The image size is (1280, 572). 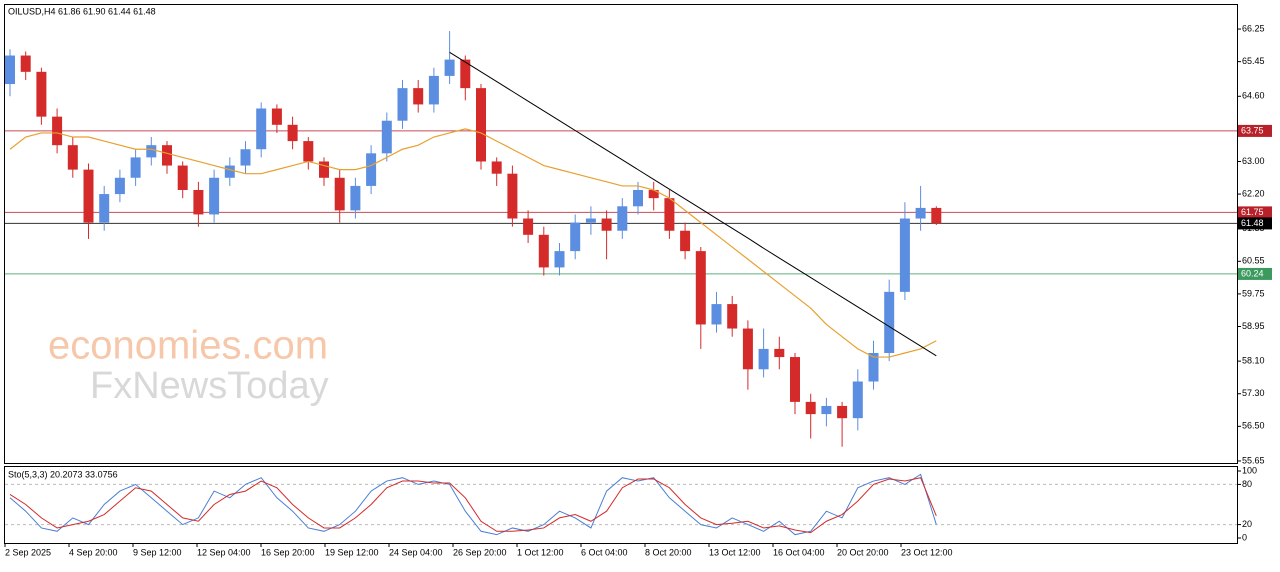 I want to click on chart-title: OILUSD,H4 61.86 61.90 61.44 61.48, so click(x=82, y=11).